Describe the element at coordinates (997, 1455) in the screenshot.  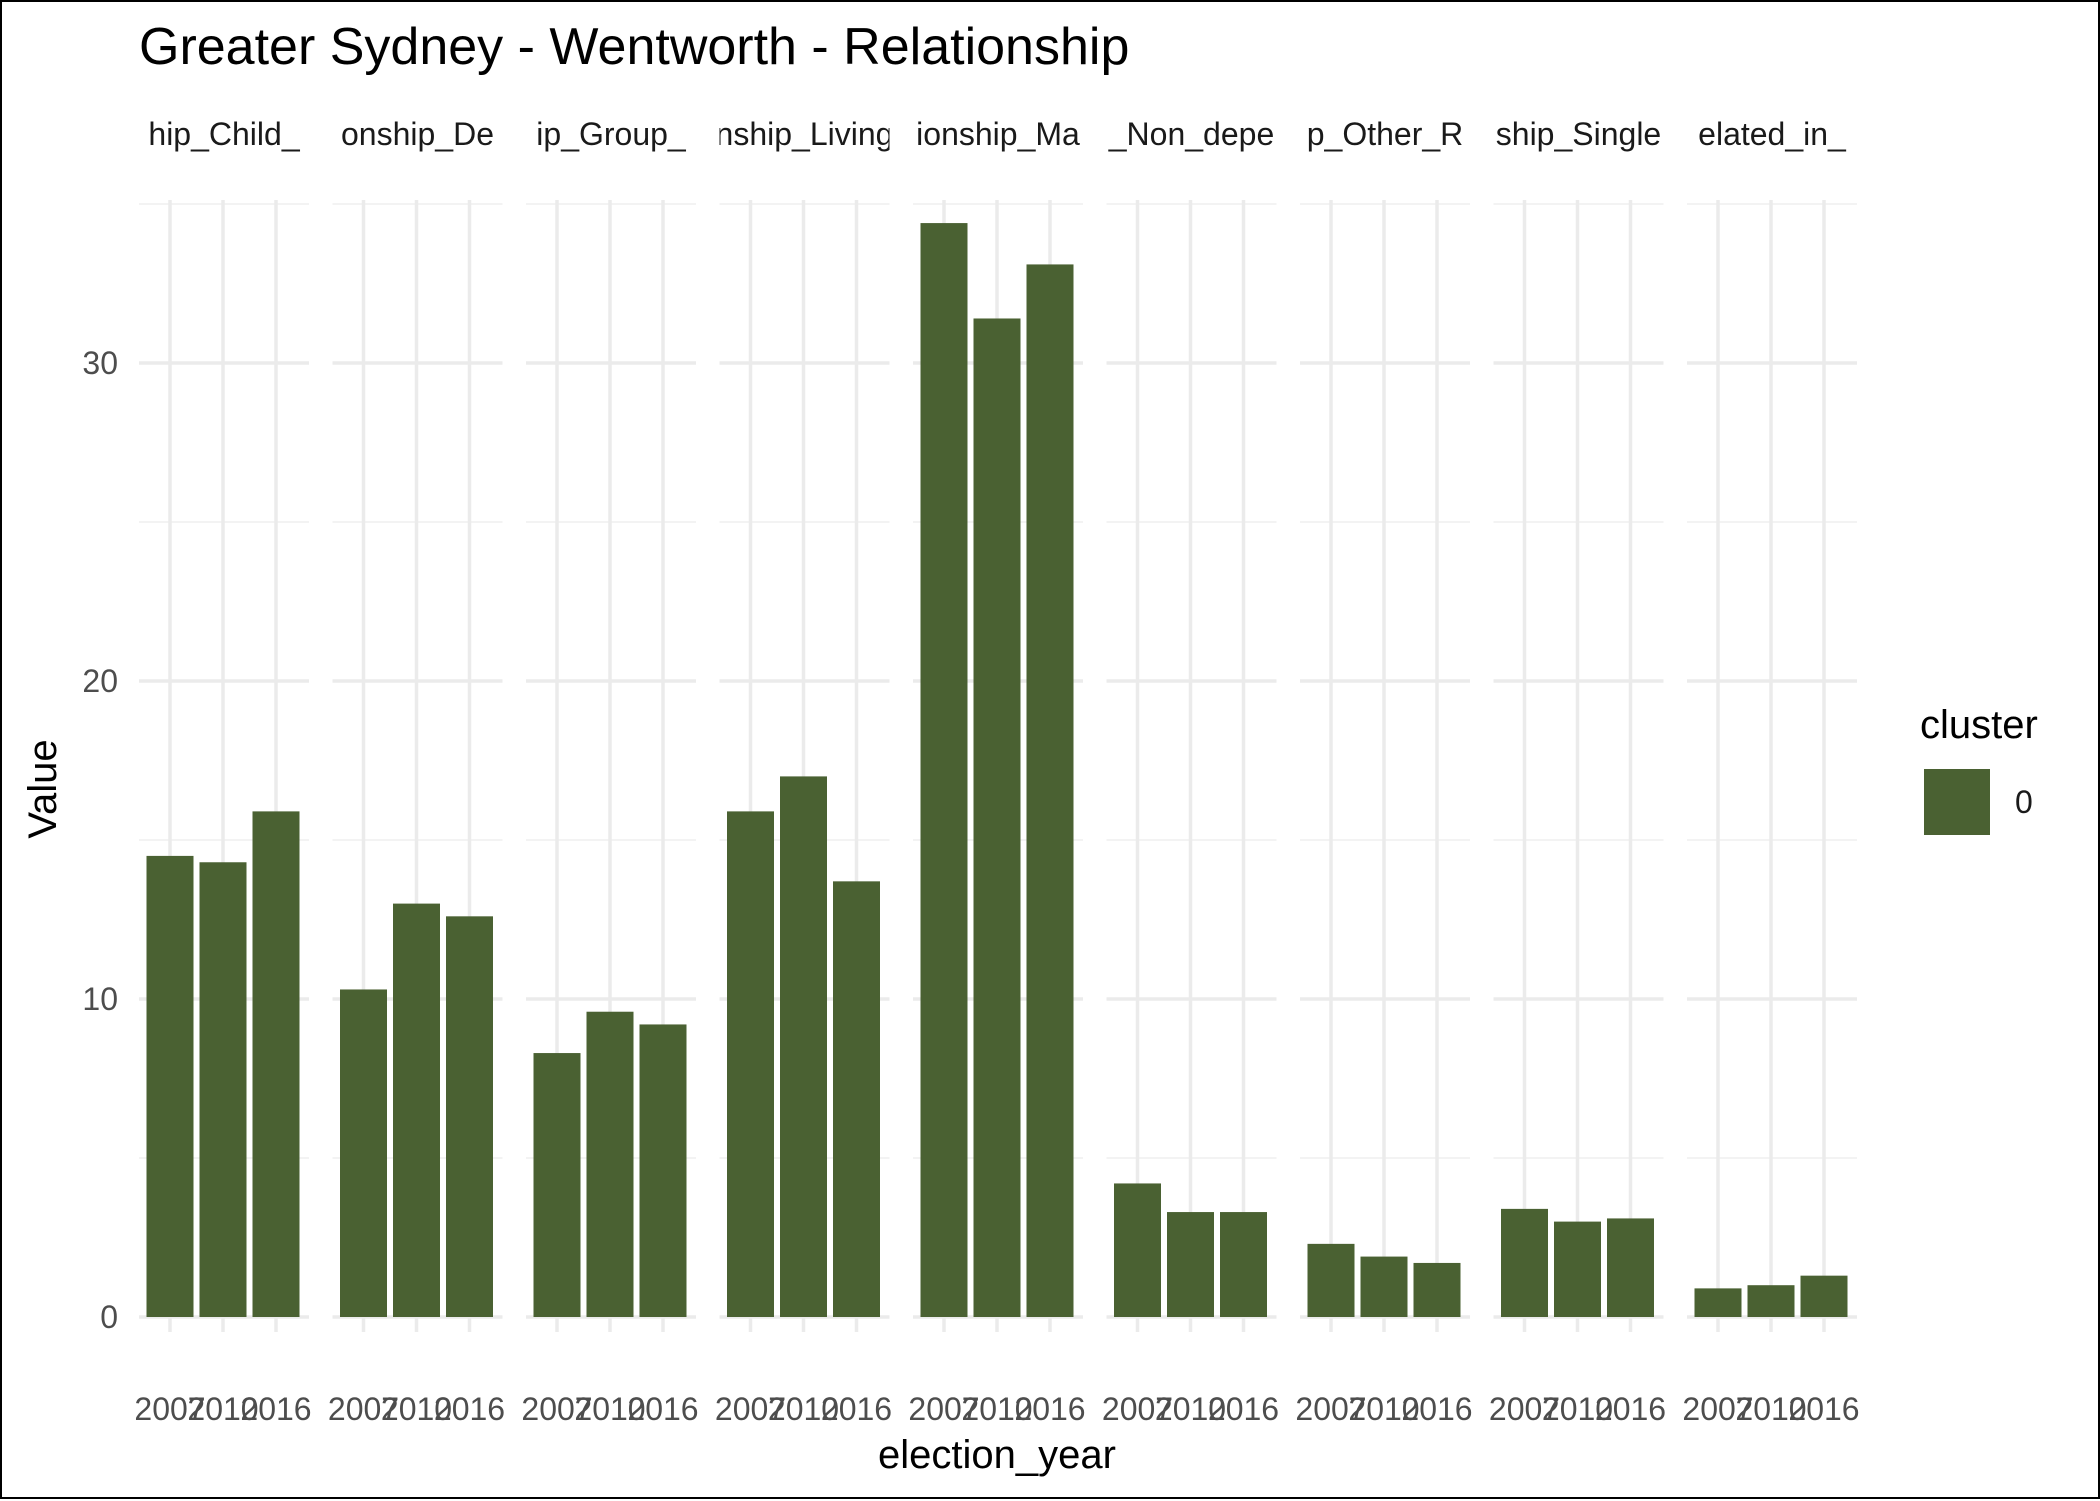
I see `x-axis-title: election_year` at that location.